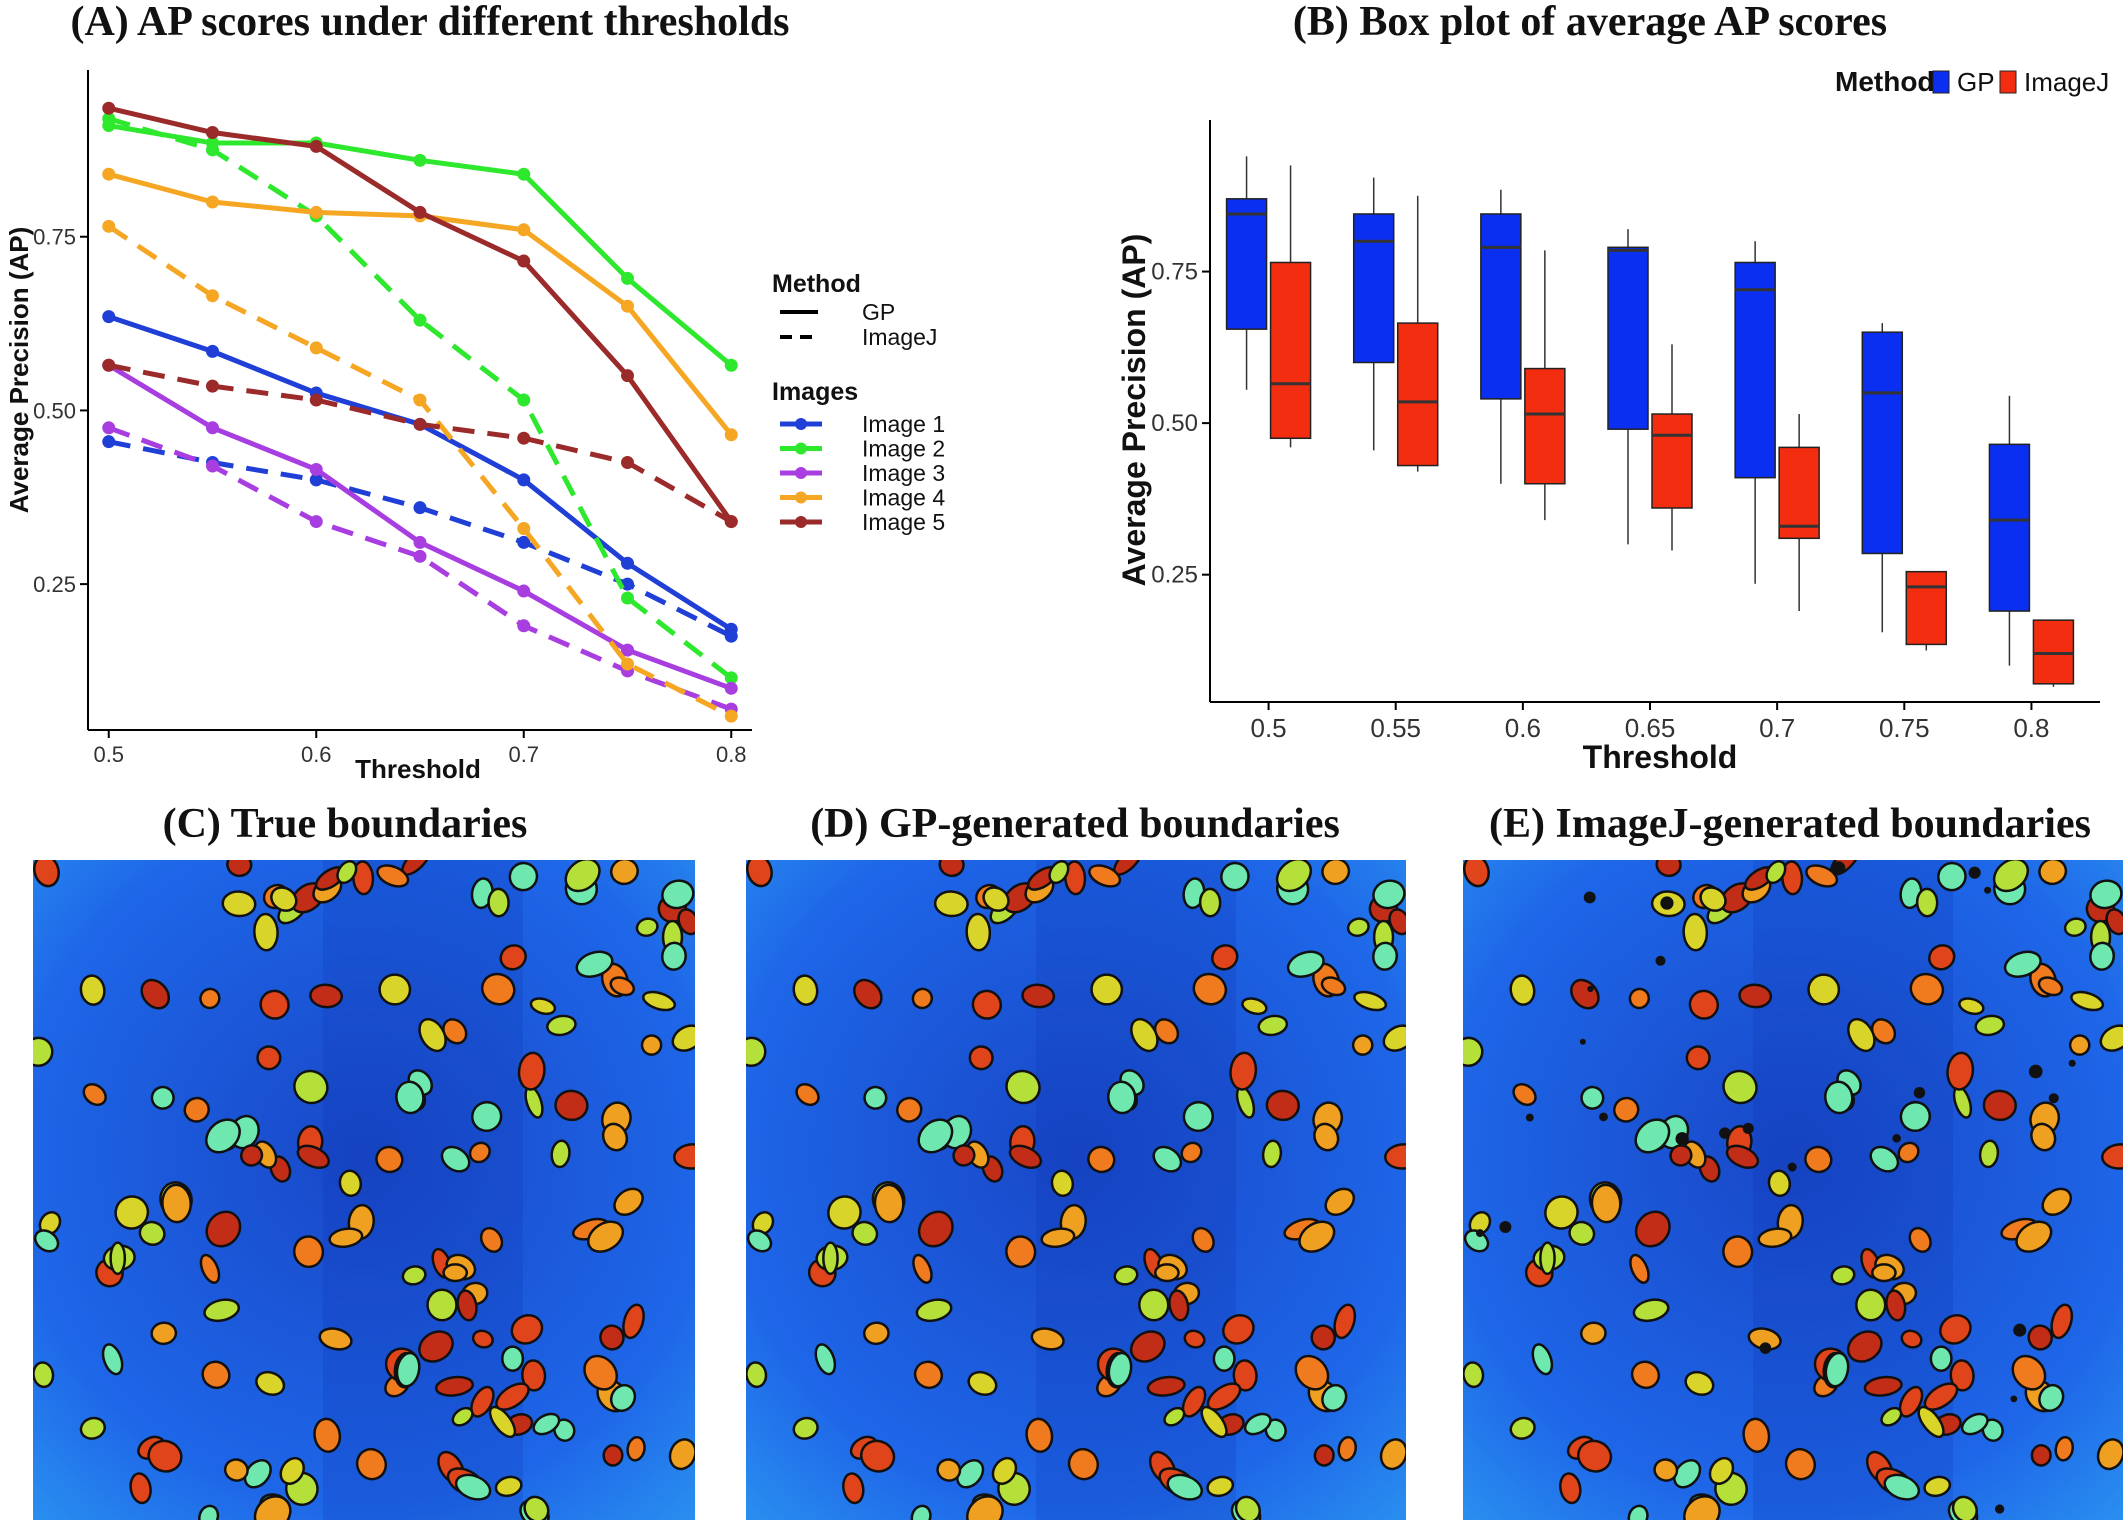 The width and height of the screenshot is (2125, 1529). What do you see at coordinates (1793, 1190) in the screenshot?
I see `imagej-boundaries-image` at bounding box center [1793, 1190].